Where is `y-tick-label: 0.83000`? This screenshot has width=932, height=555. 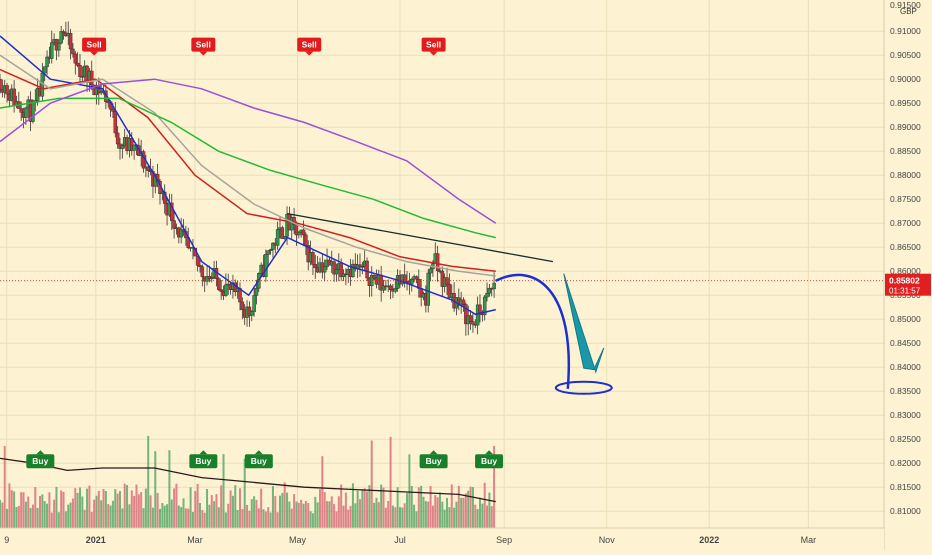
y-tick-label: 0.83000 is located at coordinates (905, 415).